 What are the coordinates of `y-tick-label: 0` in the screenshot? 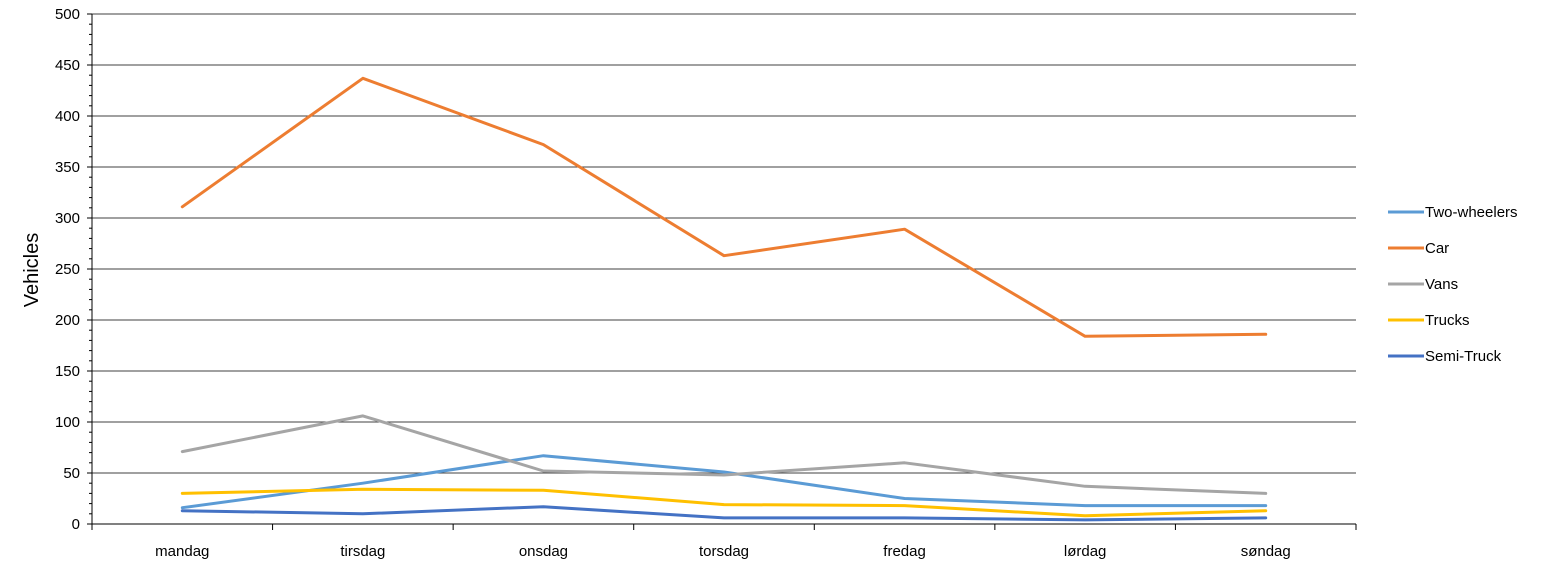 It's located at (76, 524).